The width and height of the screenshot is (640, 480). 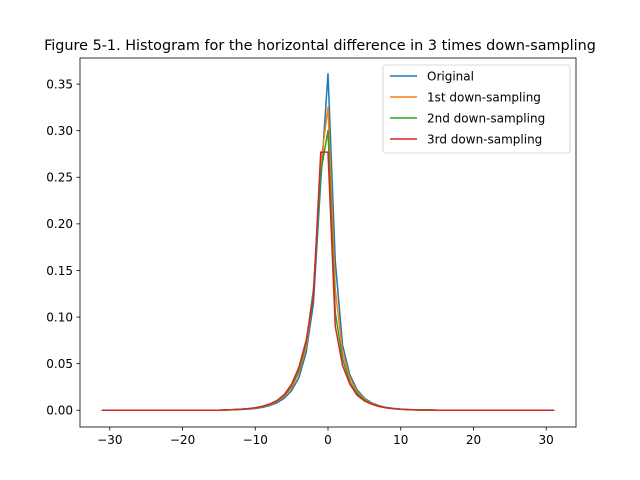 What do you see at coordinates (546, 440) in the screenshot?
I see `x-tick-label: 30` at bounding box center [546, 440].